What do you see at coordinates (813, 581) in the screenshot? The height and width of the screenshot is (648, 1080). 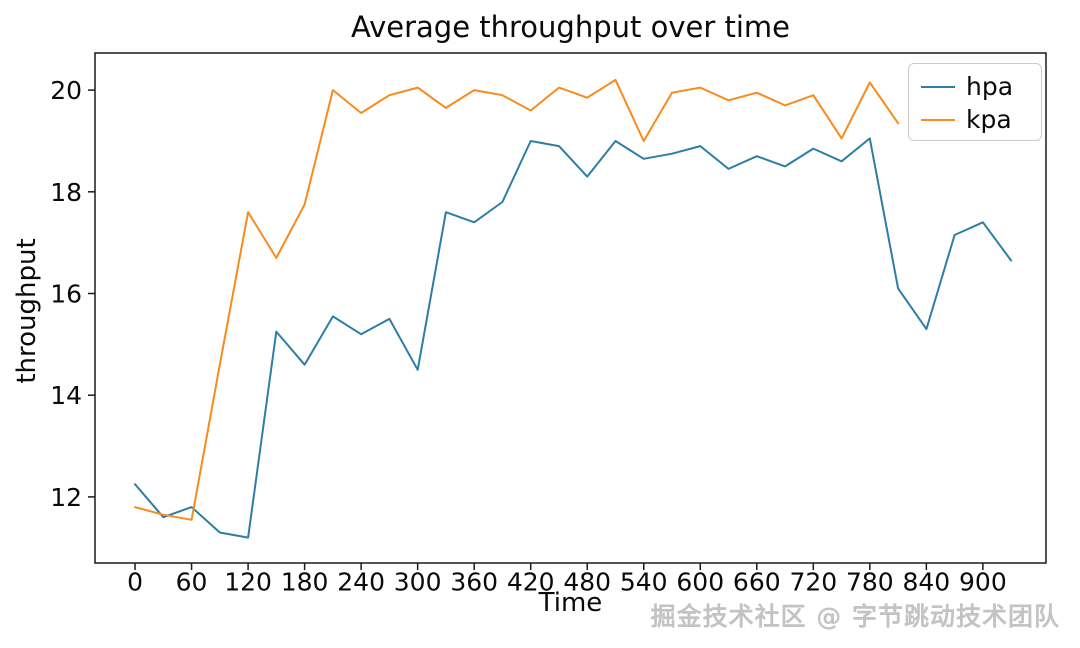 I see `x-tick-label: 720` at bounding box center [813, 581].